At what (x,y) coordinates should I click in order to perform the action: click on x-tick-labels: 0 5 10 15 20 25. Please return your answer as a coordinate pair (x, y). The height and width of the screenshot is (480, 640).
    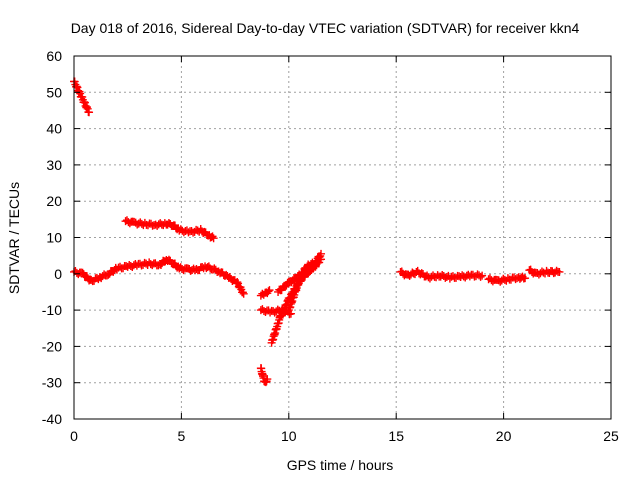
    Looking at the image, I should click on (344, 436).